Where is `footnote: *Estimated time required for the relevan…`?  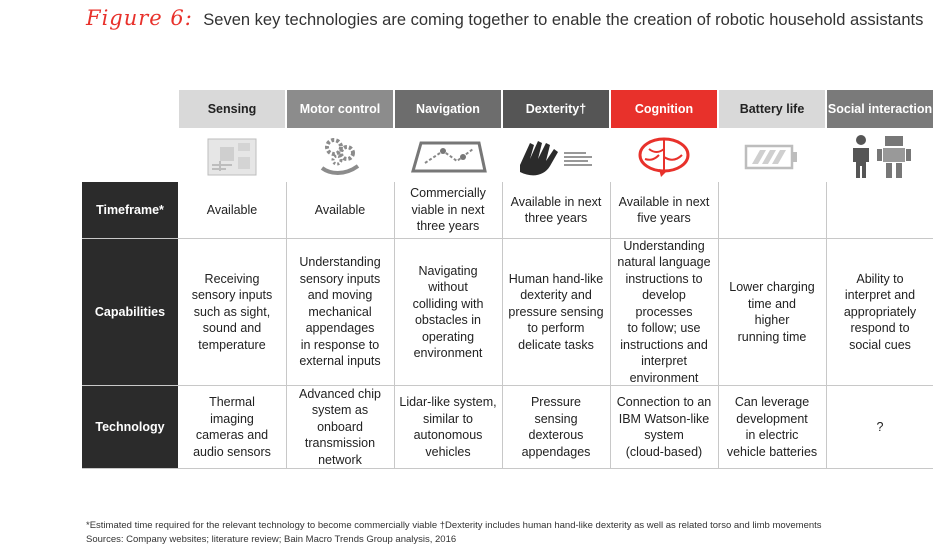 footnote: *Estimated time required for the relevan… is located at coordinates (454, 525).